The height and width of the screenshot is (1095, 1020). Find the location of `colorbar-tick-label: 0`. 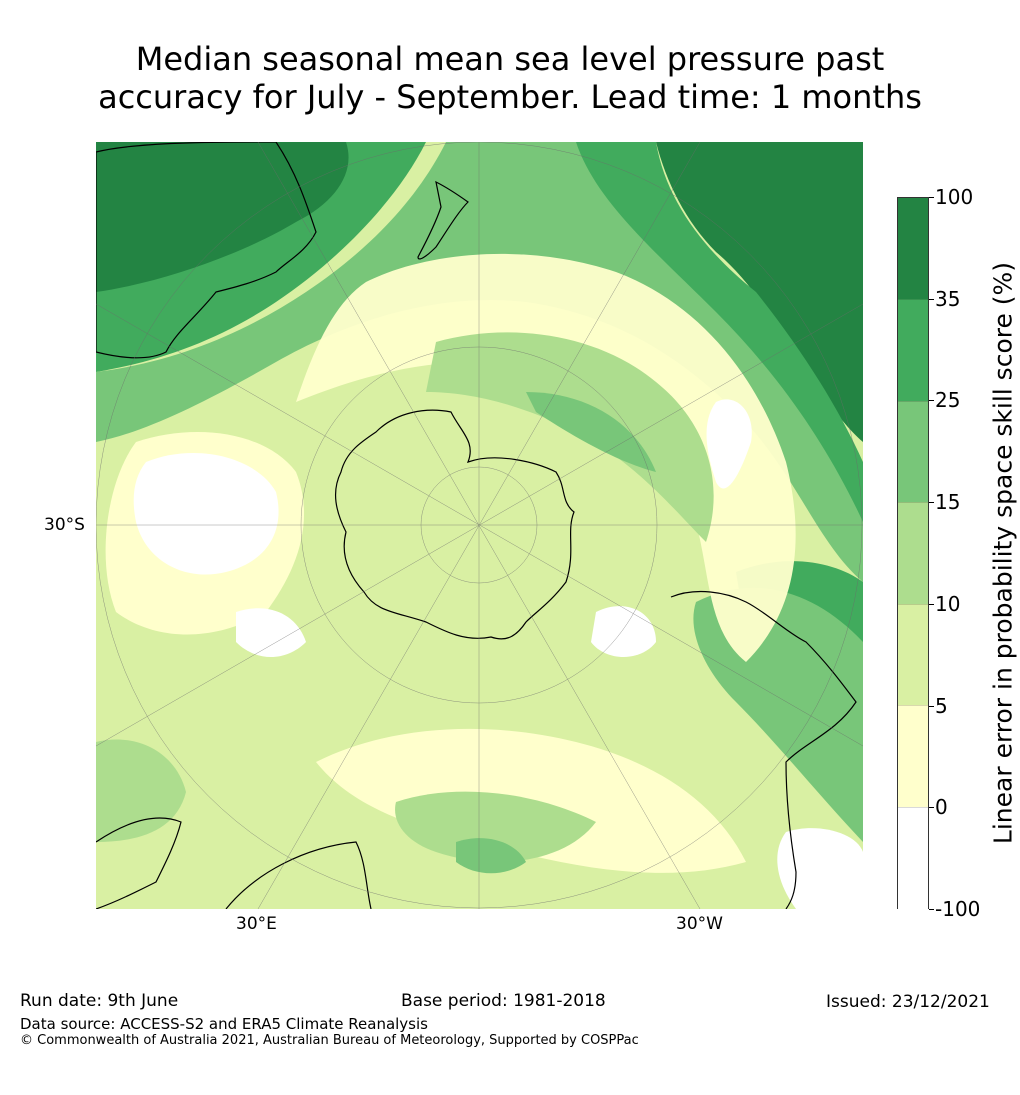

colorbar-tick-label: 0 is located at coordinates (941, 807).